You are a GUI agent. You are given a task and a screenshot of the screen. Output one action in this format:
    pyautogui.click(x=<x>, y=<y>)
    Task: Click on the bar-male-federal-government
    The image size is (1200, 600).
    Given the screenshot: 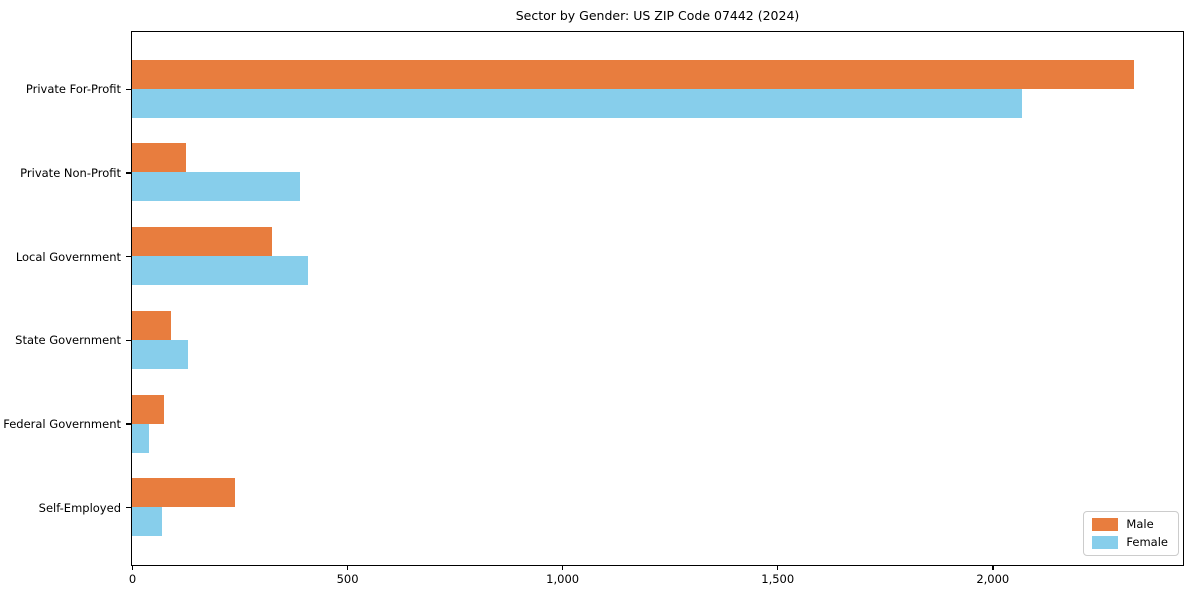 What is the action you would take?
    pyautogui.click(x=148, y=409)
    